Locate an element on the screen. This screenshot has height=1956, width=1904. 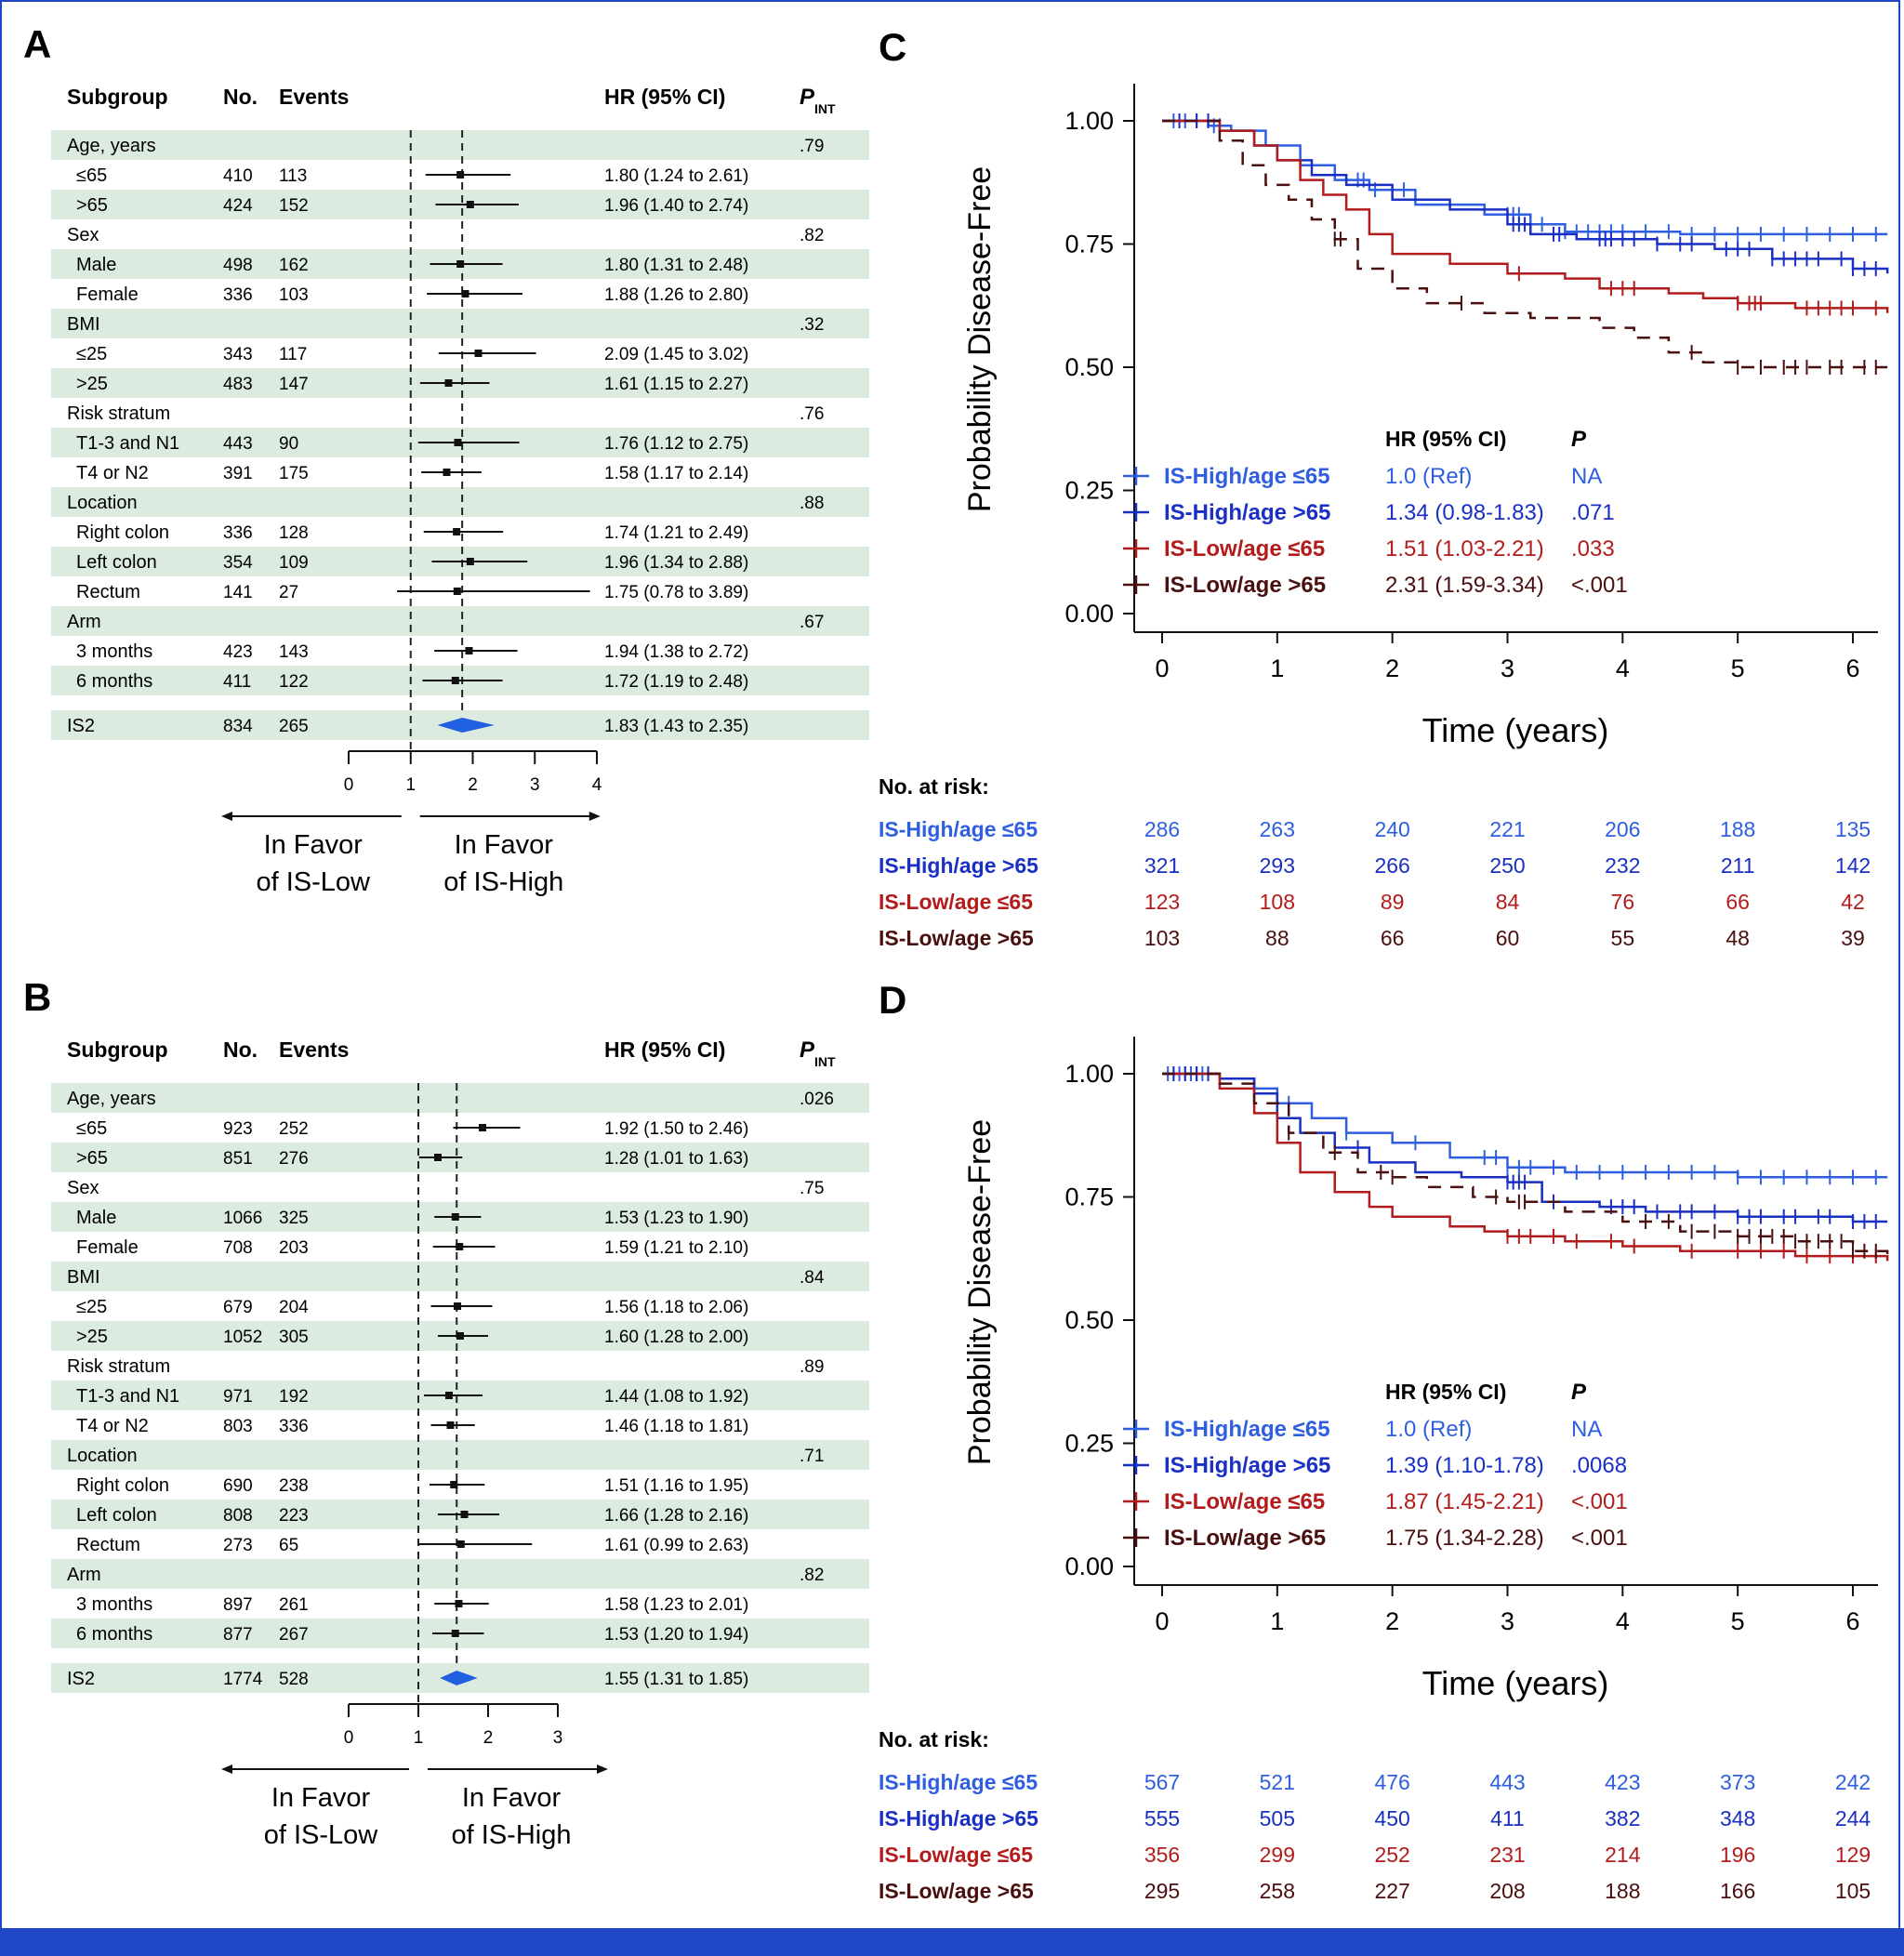
x-tick-label: 4 is located at coordinates (597, 785).